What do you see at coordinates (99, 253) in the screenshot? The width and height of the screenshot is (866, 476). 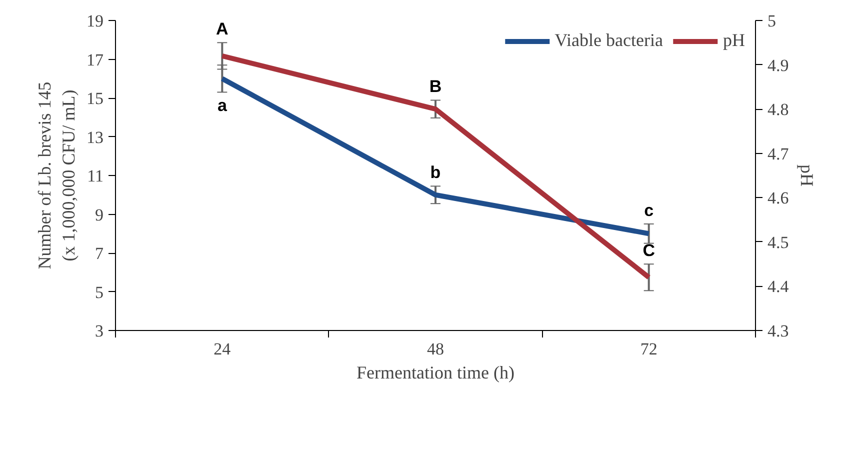 I see `y-tick-label: 7` at bounding box center [99, 253].